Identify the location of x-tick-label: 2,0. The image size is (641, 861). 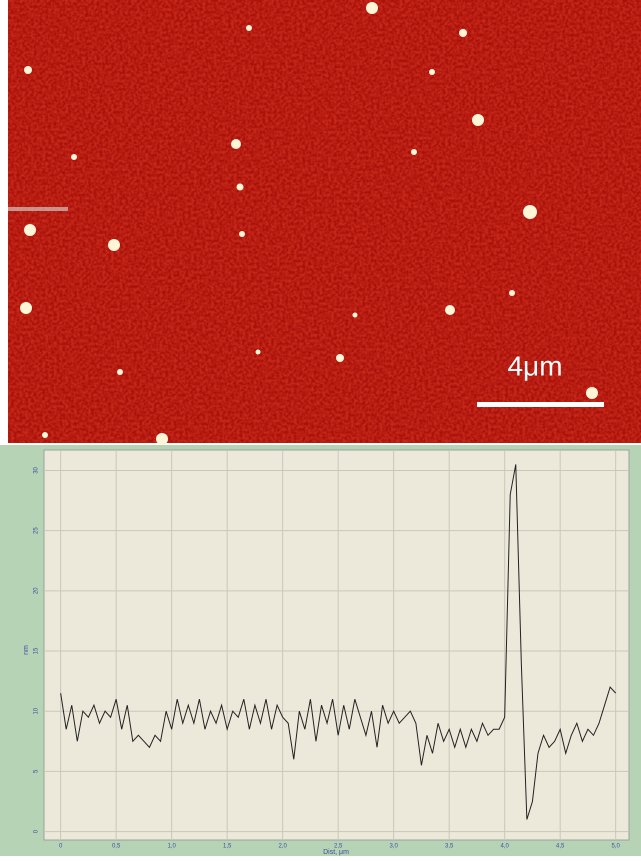
(282, 847).